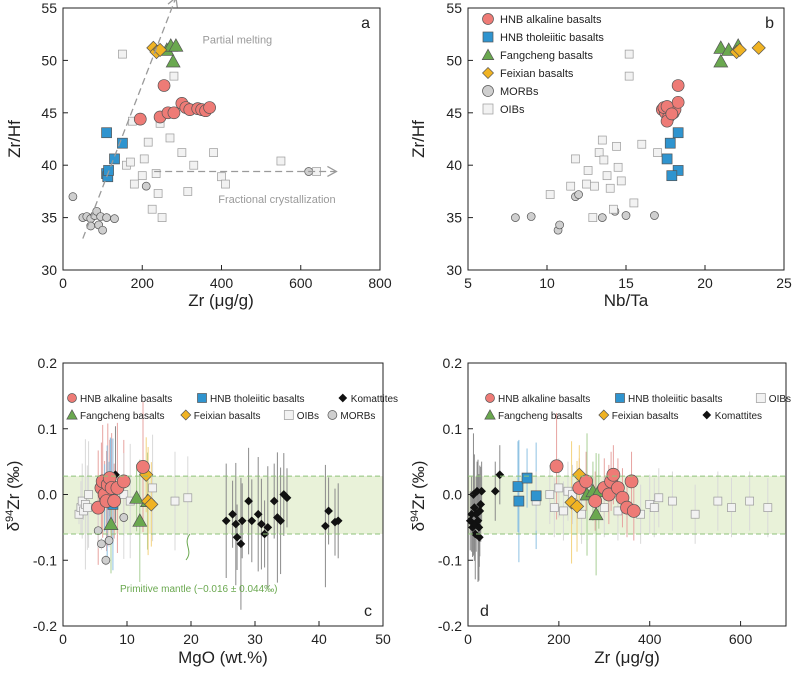 The height and width of the screenshot is (684, 800). Describe the element at coordinates (343, 398) in the screenshot. I see `legend-marker-komattites` at that location.